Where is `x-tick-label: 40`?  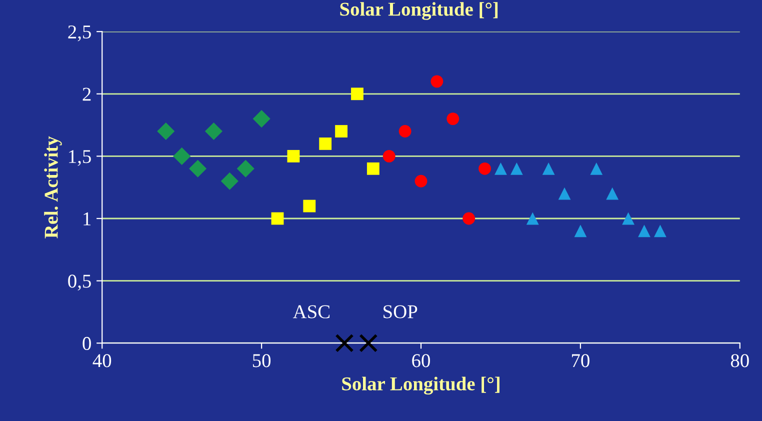
x-tick-label: 40 is located at coordinates (102, 361).